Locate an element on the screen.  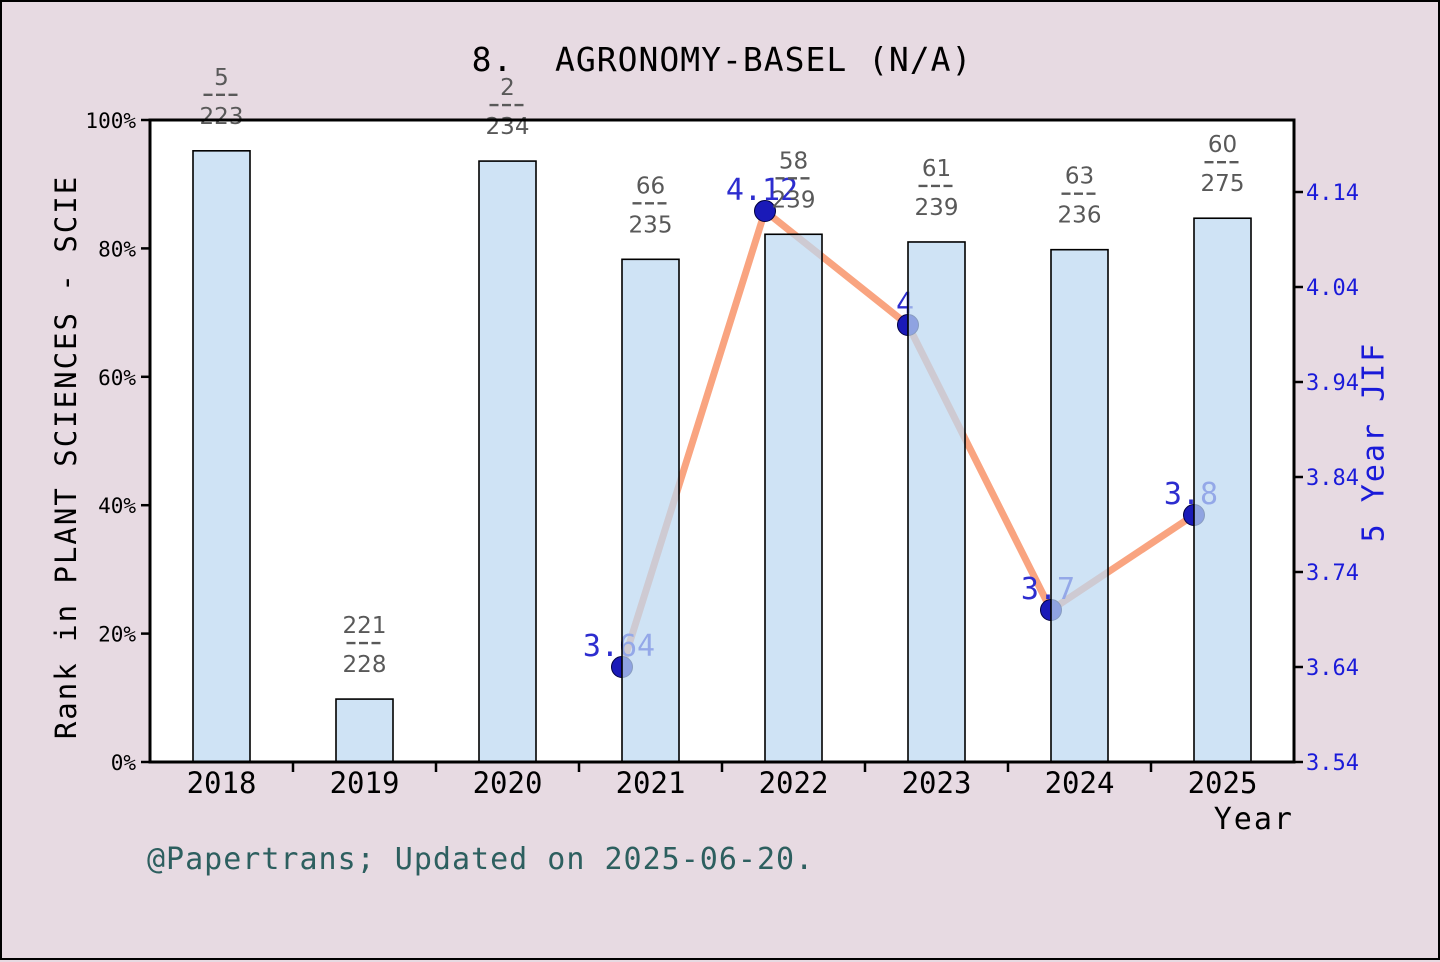
x-tick-label-year: 2025 is located at coordinates (1223, 783).